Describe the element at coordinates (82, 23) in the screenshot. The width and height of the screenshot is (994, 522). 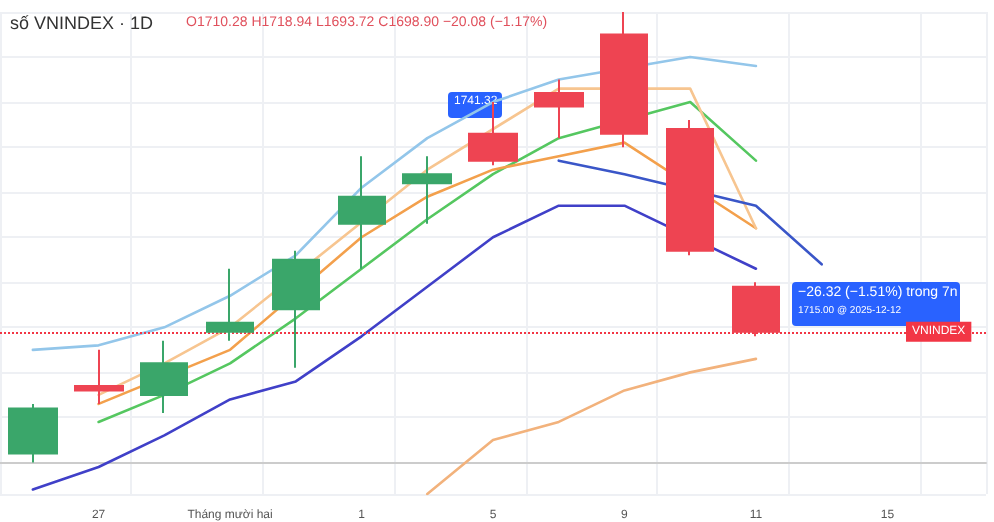
I see `chart-title: số VNINDEX · 1D` at that location.